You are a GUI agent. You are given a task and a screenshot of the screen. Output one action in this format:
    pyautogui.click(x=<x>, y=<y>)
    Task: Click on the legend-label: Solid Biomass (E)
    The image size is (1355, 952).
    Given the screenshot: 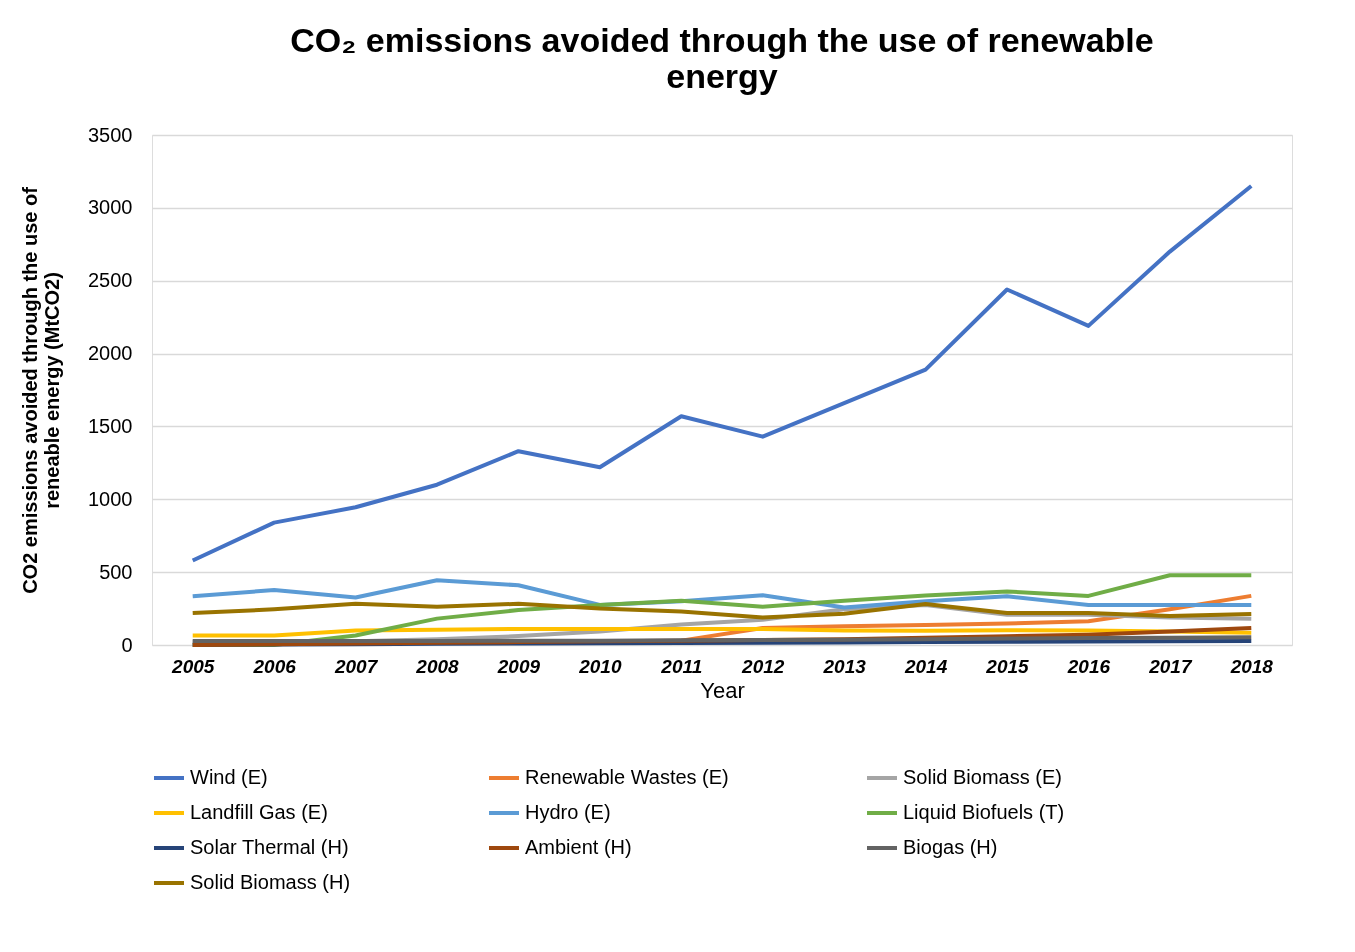 What is the action you would take?
    pyautogui.click(x=982, y=777)
    